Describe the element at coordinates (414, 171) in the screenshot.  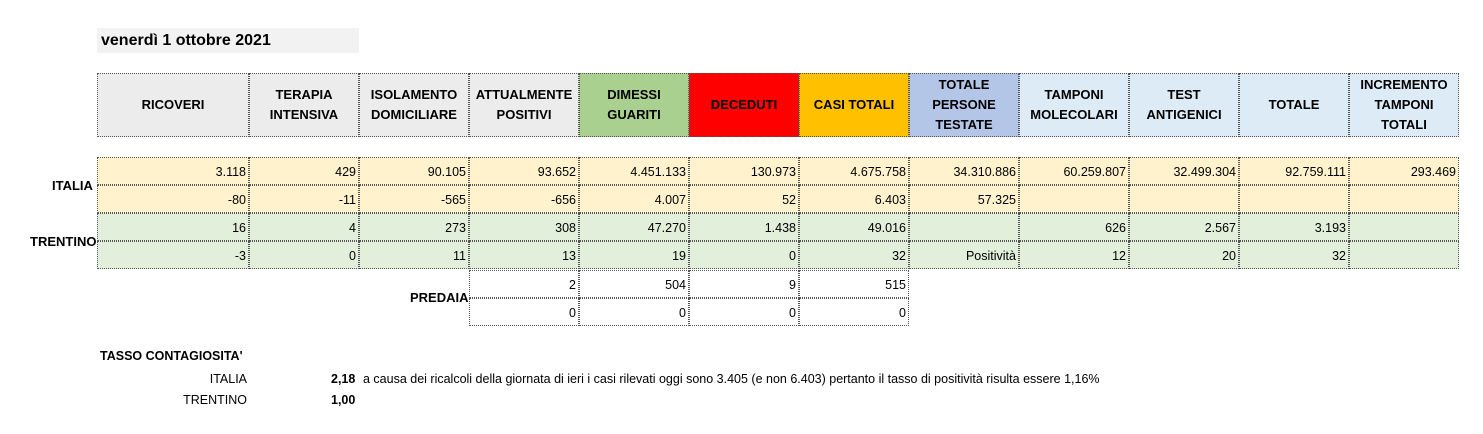
I see `data-cell: 90.105` at that location.